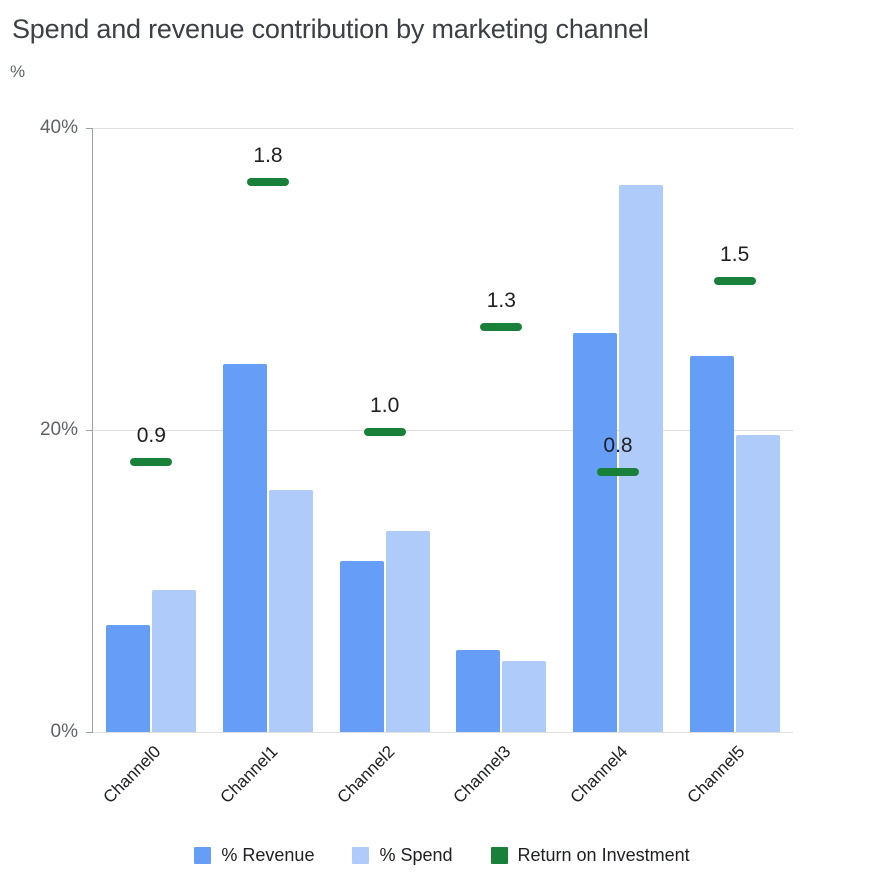  I want to click on roi-value-label: 0.8, so click(618, 446).